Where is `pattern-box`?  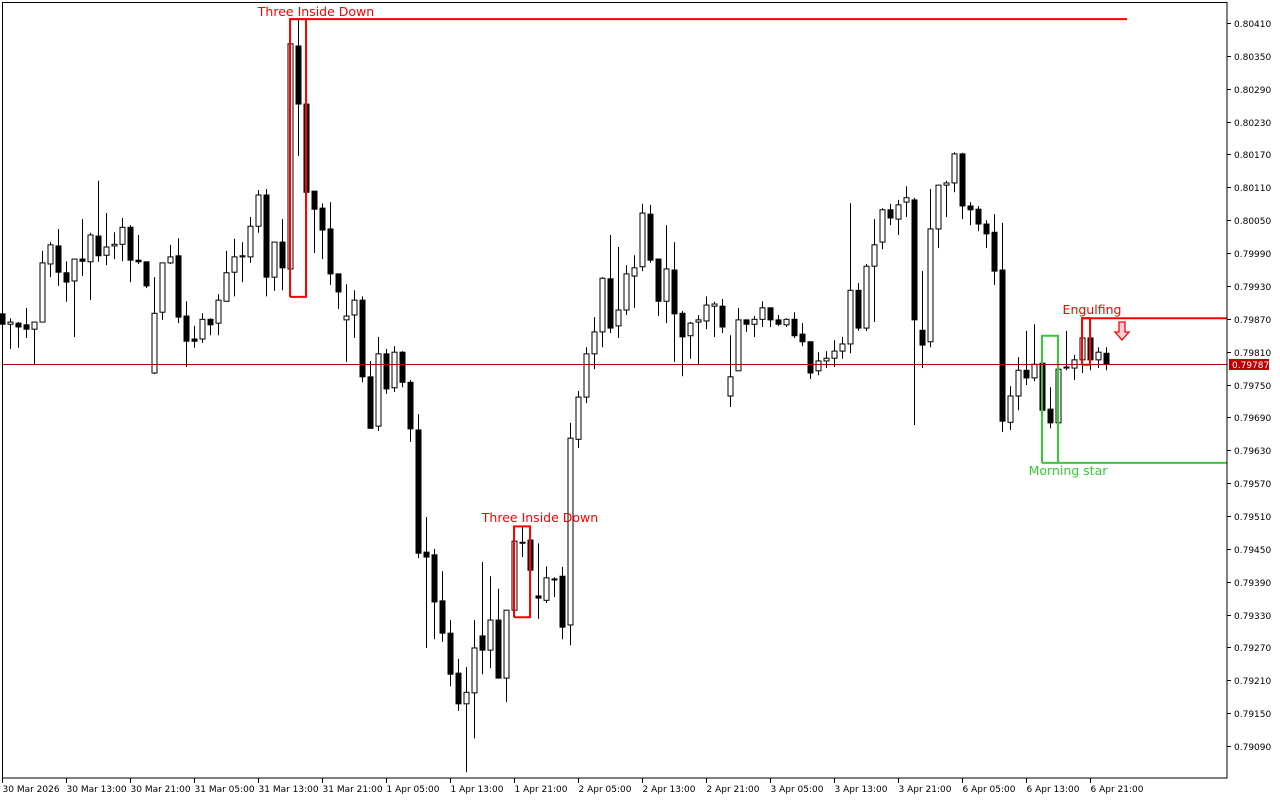 pattern-box is located at coordinates (522, 572).